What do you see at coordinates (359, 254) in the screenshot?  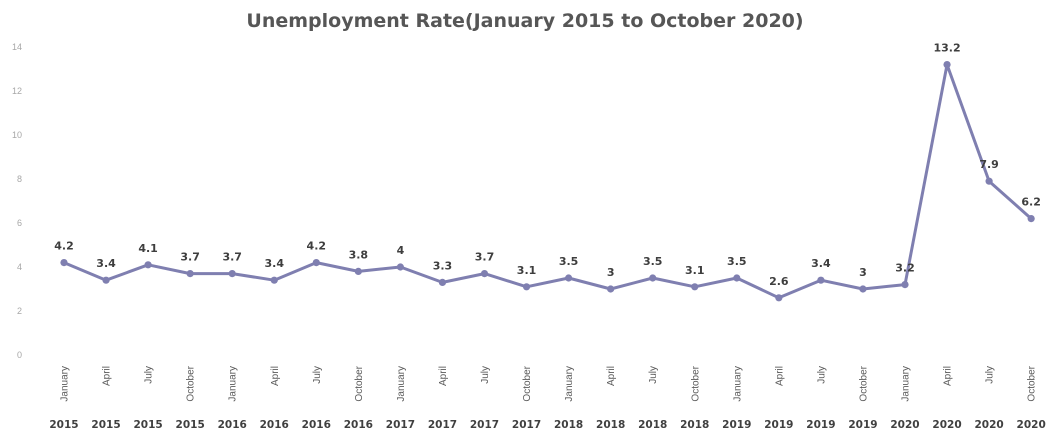 I see `data-label: 3.8` at bounding box center [359, 254].